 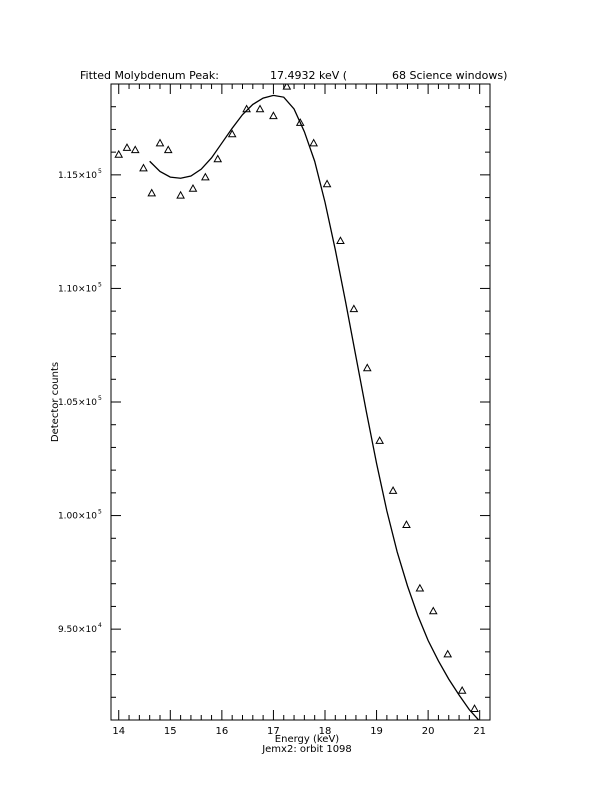 What do you see at coordinates (221, 731) in the screenshot?
I see `x-tick-label: 16` at bounding box center [221, 731].